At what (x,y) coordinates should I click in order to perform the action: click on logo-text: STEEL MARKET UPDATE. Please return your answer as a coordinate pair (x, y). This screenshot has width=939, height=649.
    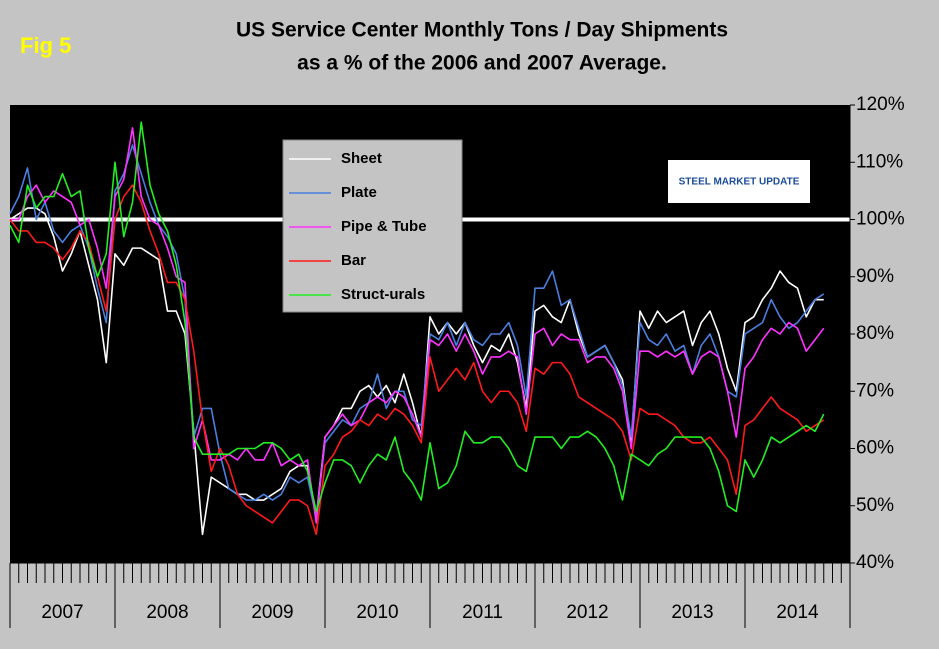
    Looking at the image, I should click on (739, 182).